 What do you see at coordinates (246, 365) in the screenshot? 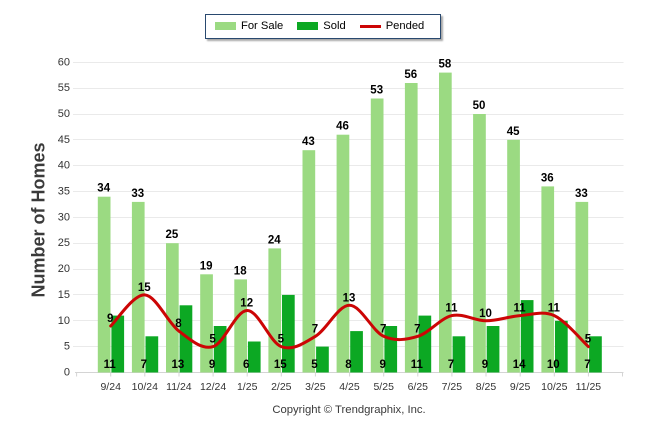
I see `svg-text: 6` at bounding box center [246, 365].